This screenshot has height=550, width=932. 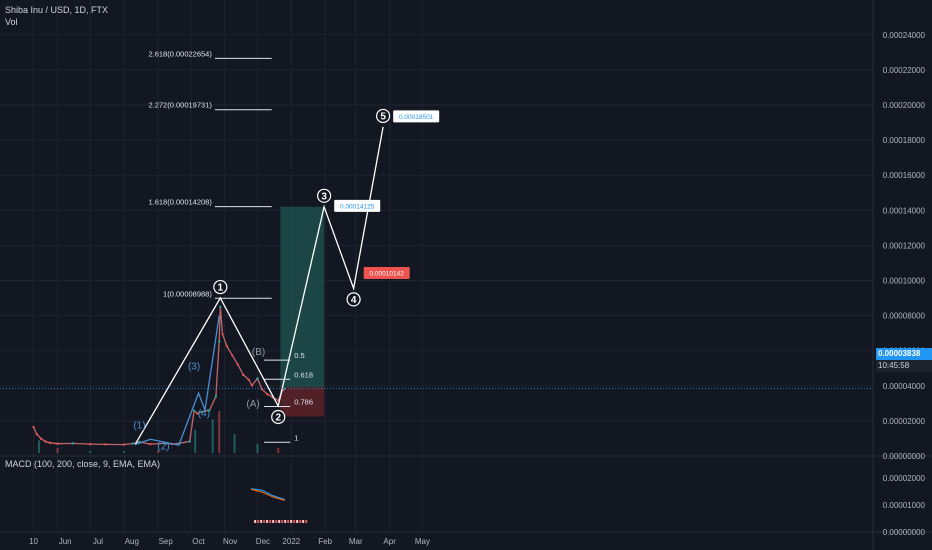 What do you see at coordinates (904, 532) in the screenshot?
I see `macd-tick-label: 0.00000000` at bounding box center [904, 532].